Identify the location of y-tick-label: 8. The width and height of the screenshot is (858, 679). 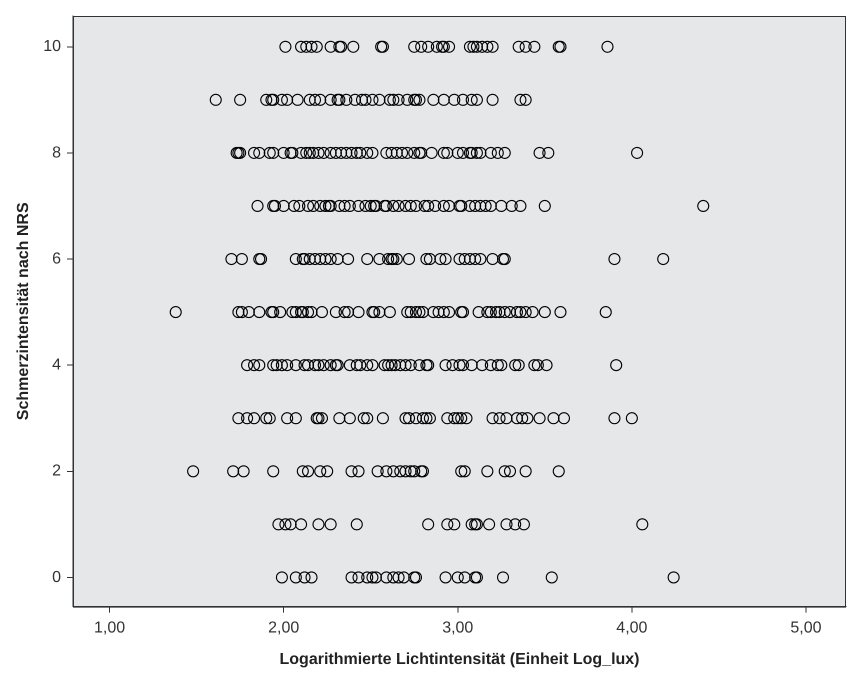
(57, 153).